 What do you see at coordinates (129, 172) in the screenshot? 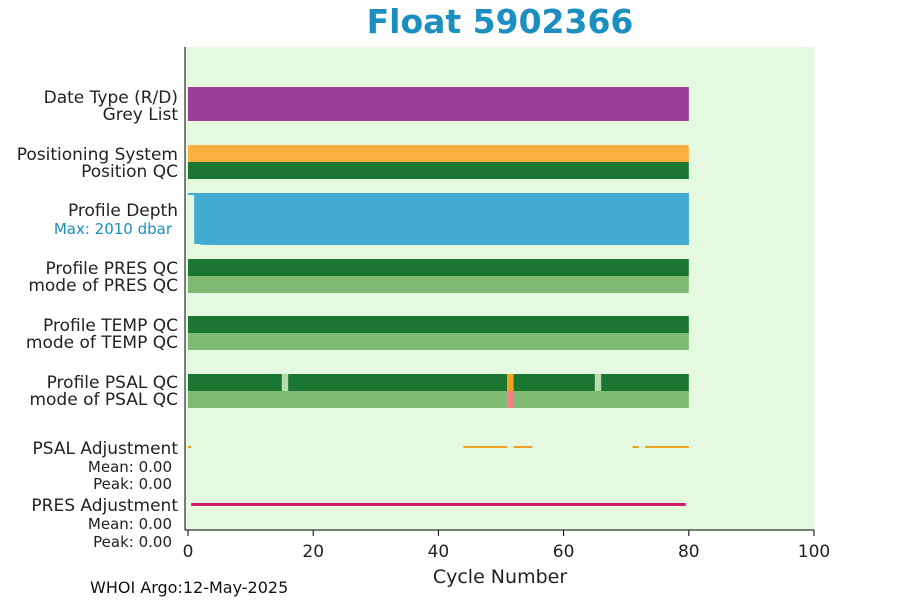
I see `label-position-qc: Position QC` at bounding box center [129, 172].